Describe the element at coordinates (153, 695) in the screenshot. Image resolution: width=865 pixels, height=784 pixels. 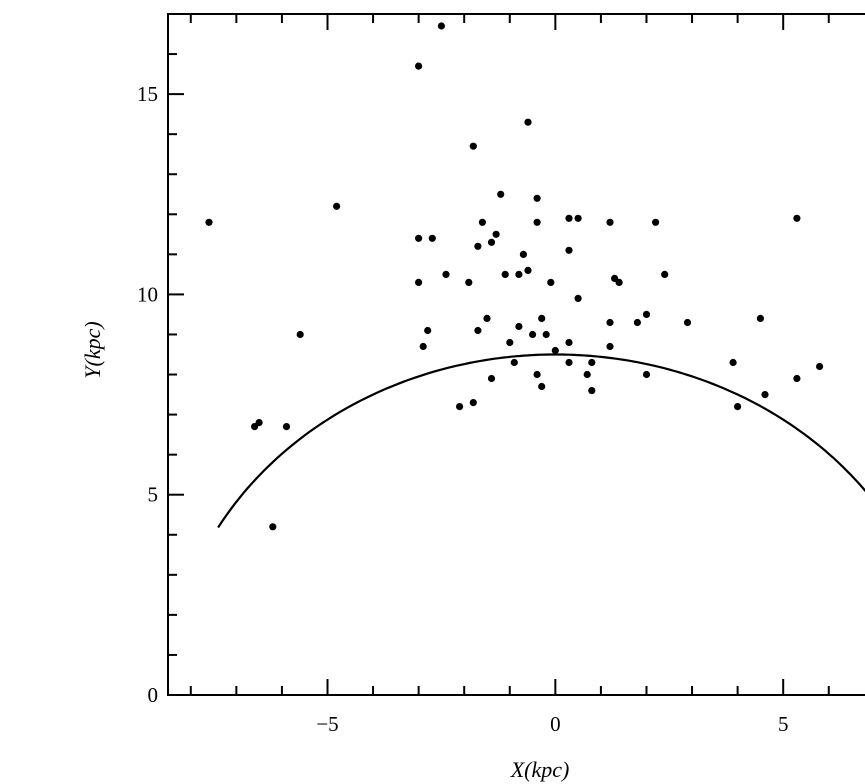
I see `y-tick-label: 0` at that location.